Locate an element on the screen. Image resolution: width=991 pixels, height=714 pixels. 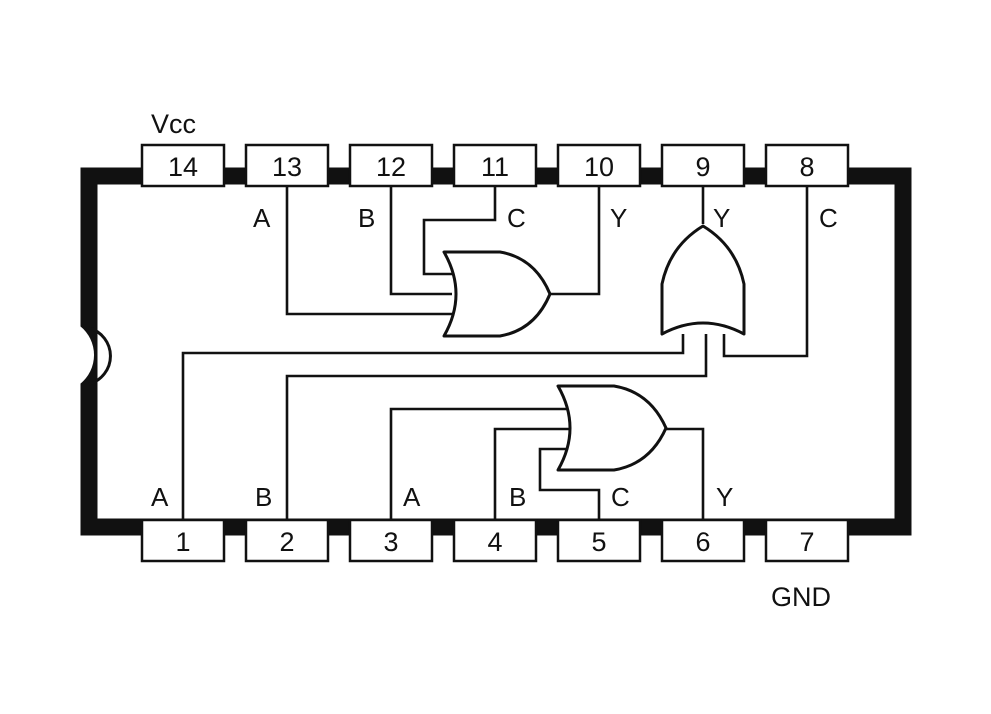
signal-label-pin12: B is located at coordinates (366, 218).